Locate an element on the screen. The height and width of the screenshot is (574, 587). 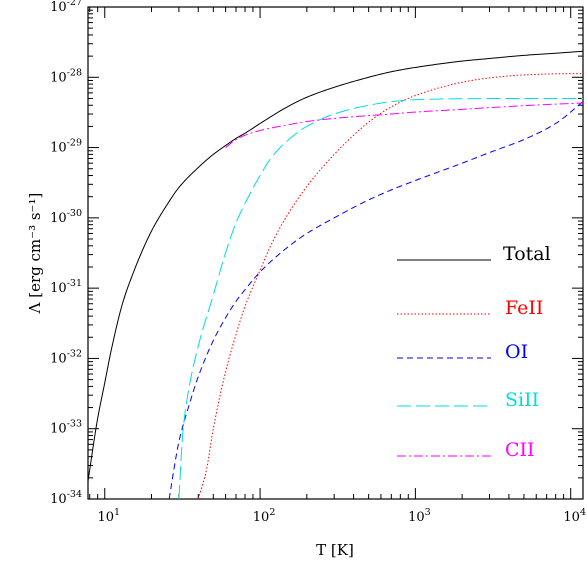
y-tick-label: 10-31 is located at coordinates (66, 287).